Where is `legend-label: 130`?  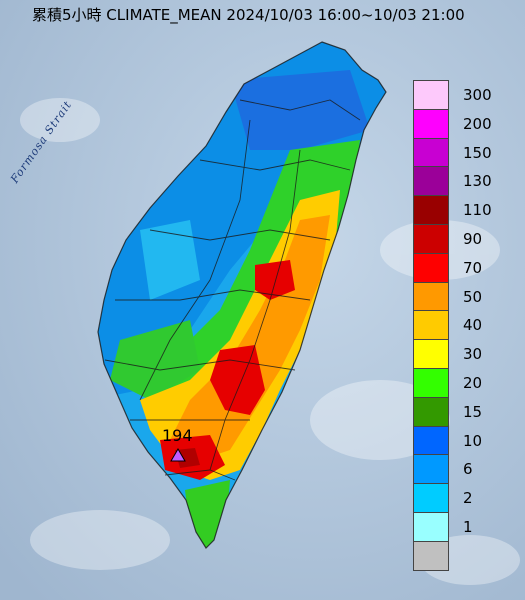 legend-label: 130 is located at coordinates (477, 181).